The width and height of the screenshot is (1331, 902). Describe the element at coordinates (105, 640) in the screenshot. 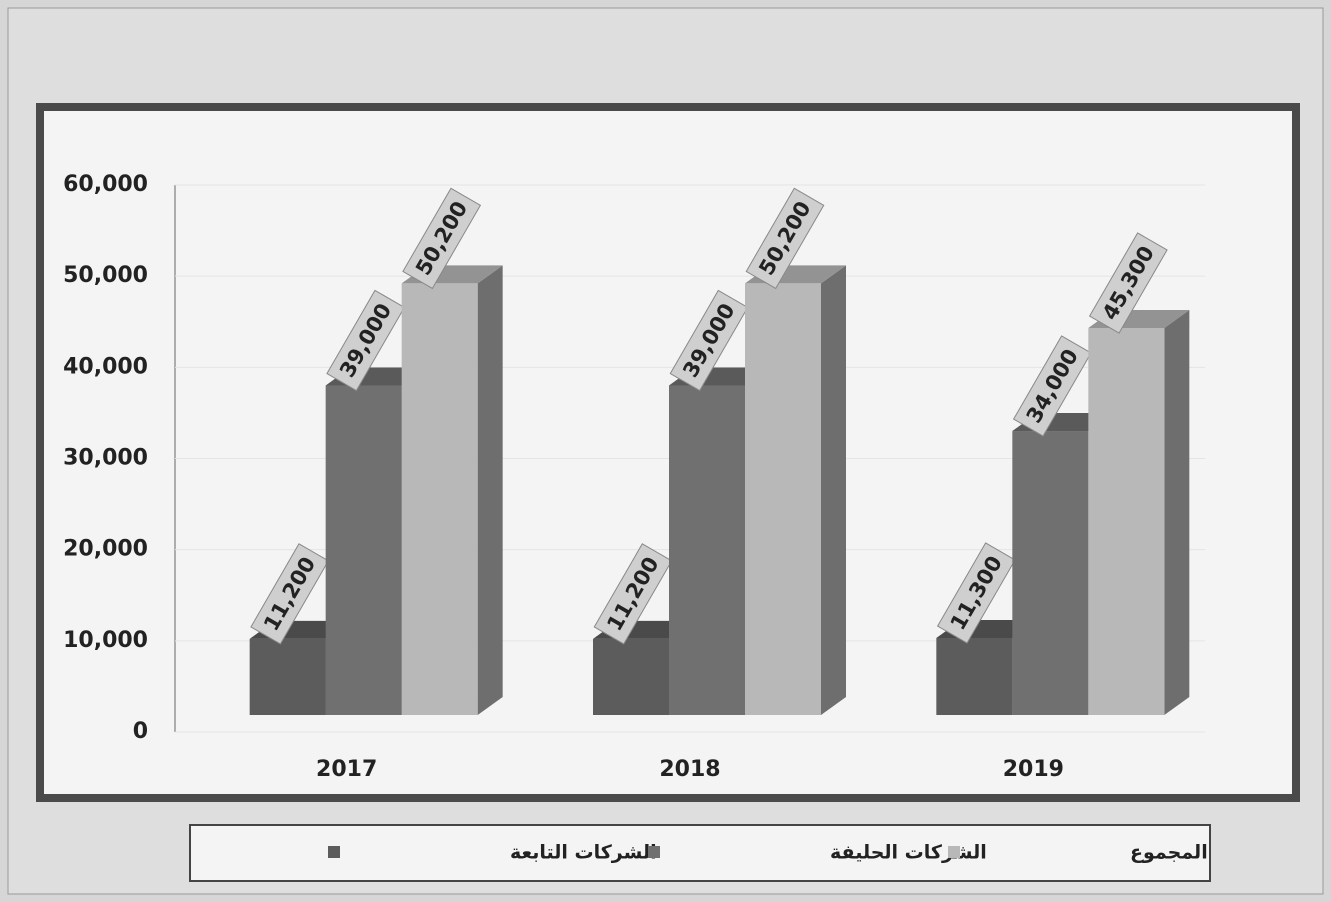

I see `y-tick-label: 10,000` at that location.